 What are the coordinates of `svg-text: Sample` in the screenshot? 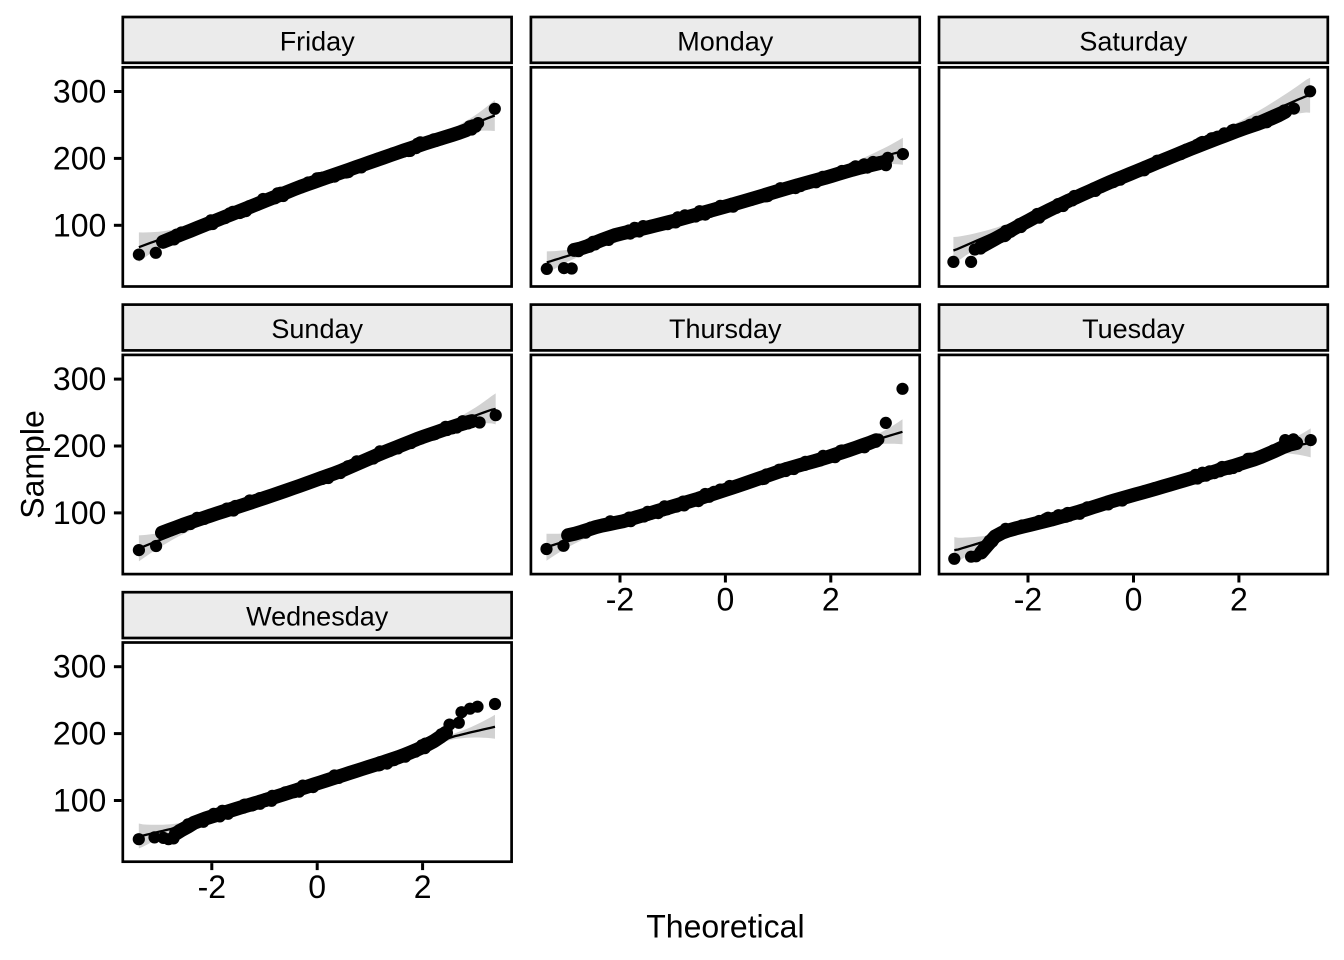 It's located at (33, 464).